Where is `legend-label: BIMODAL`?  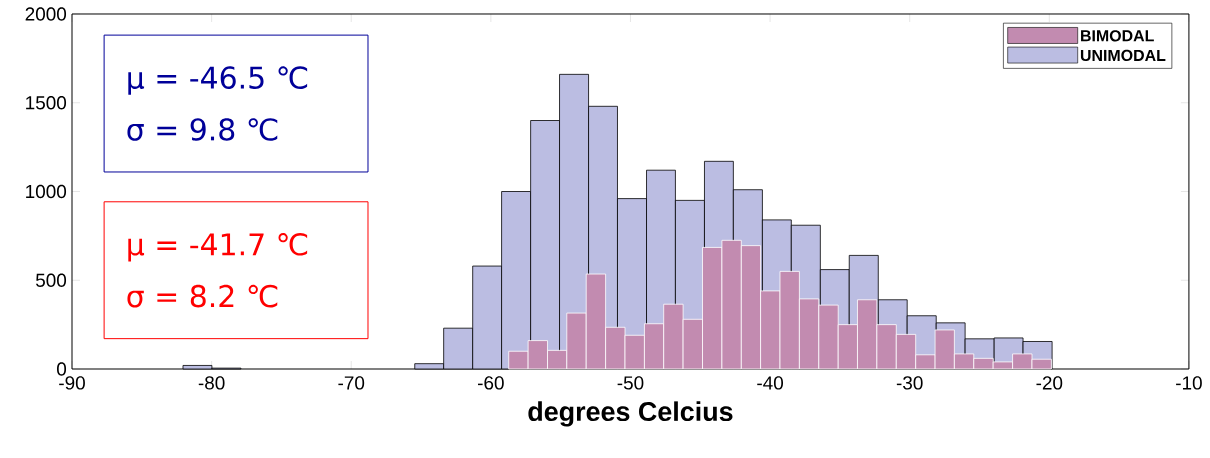
legend-label: BIMODAL is located at coordinates (1117, 36).